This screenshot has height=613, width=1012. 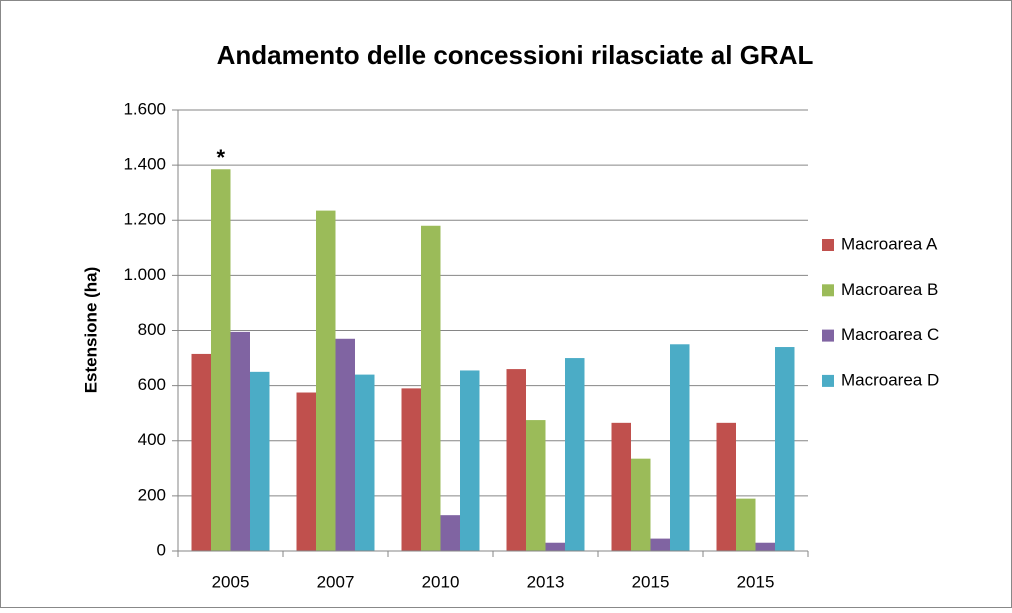 What do you see at coordinates (144, 108) in the screenshot?
I see `y-tick-label: 1.600` at bounding box center [144, 108].